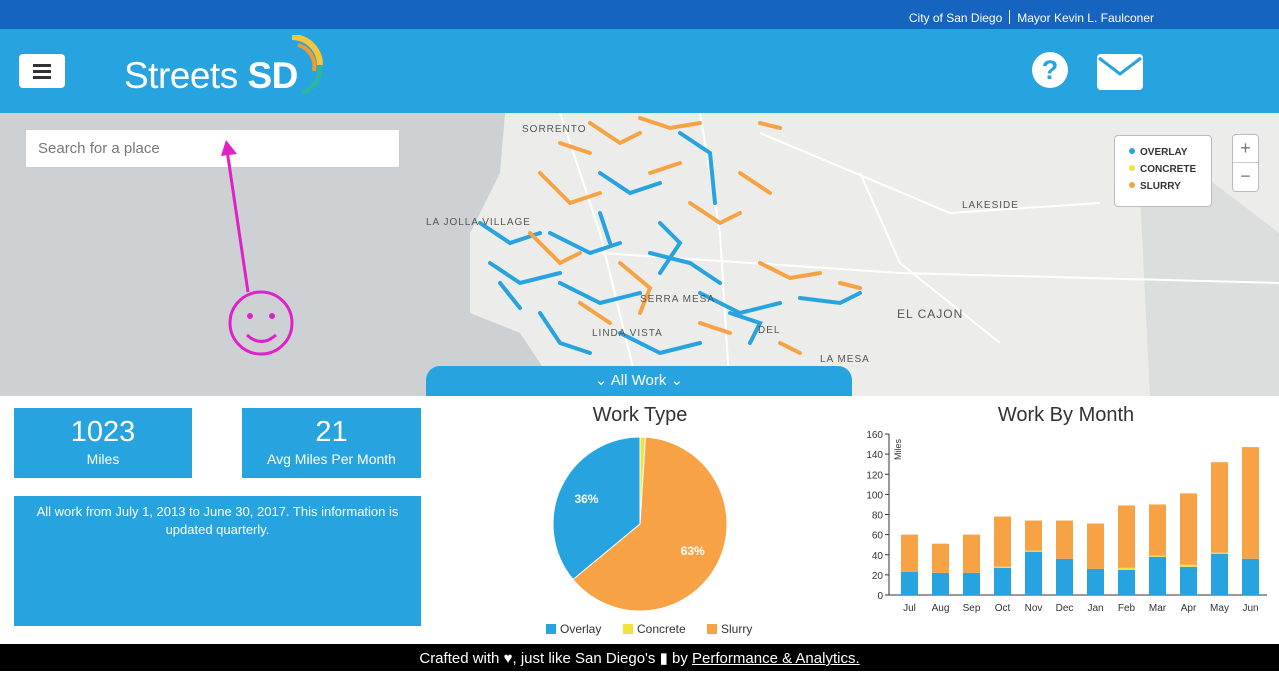  What do you see at coordinates (580, 629) in the screenshot?
I see `pie-legend-label: Overlay` at bounding box center [580, 629].